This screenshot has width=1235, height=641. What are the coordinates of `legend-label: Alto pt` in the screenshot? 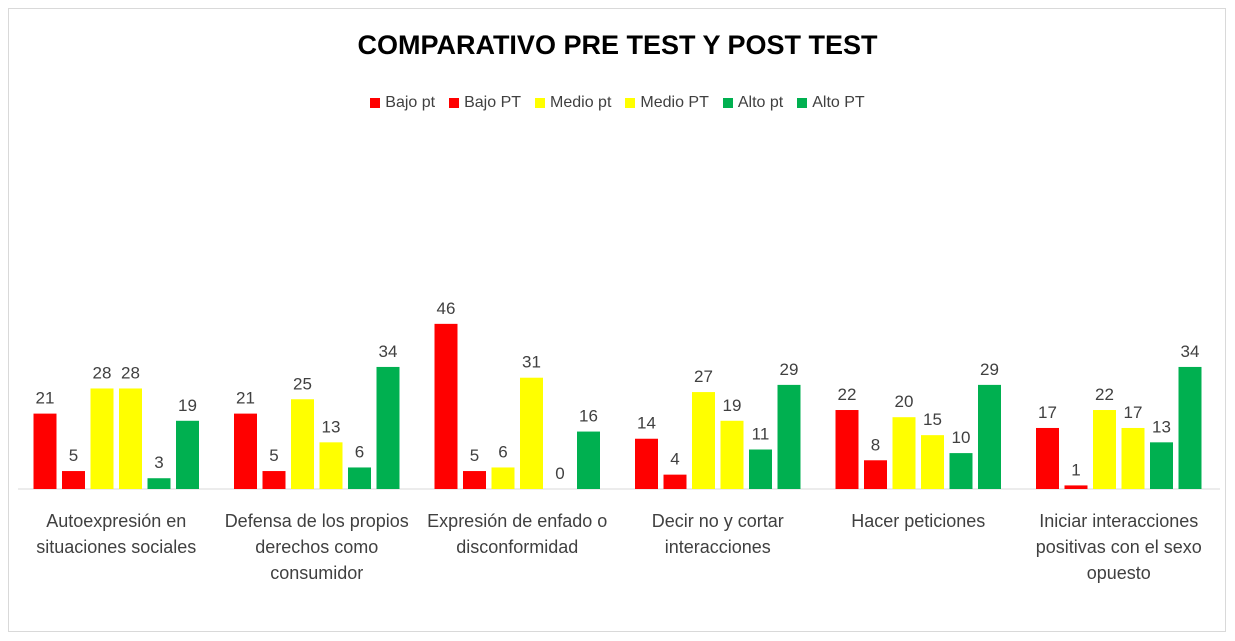 It's located at (760, 102).